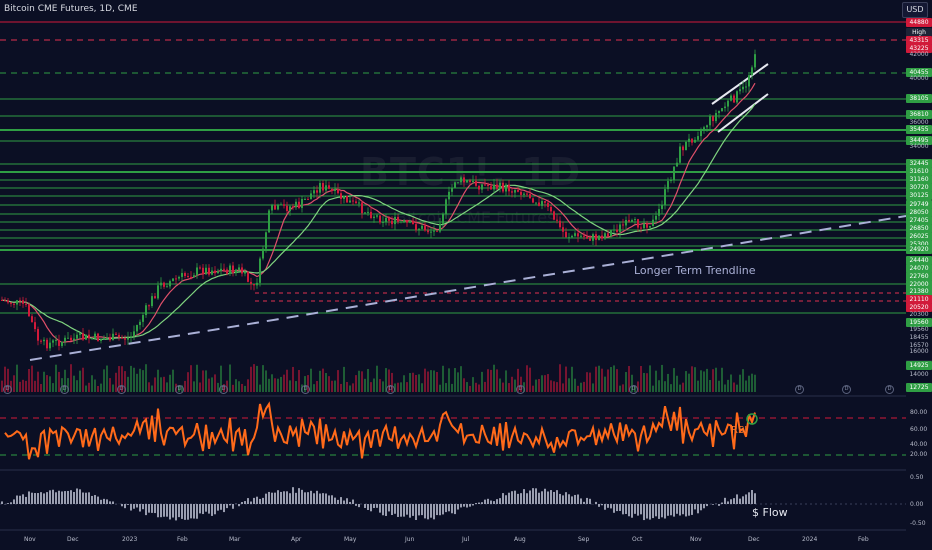 Image resolution: width=932 pixels, height=550 pixels. I want to click on currency-button: USD, so click(915, 10).